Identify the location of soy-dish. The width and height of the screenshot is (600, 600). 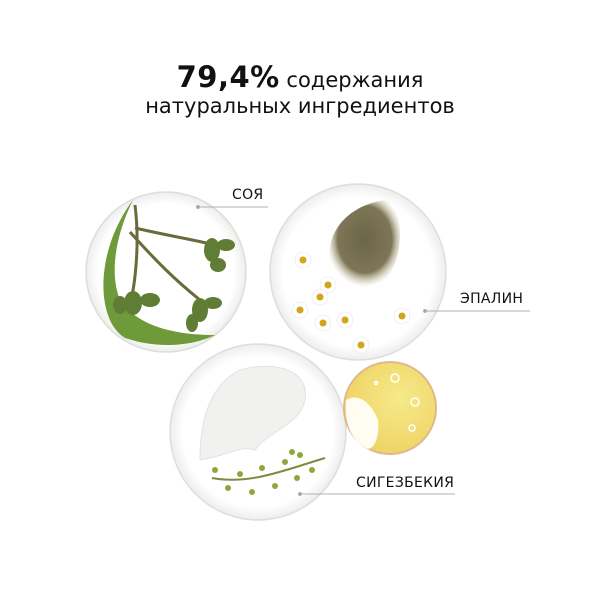
(166, 272).